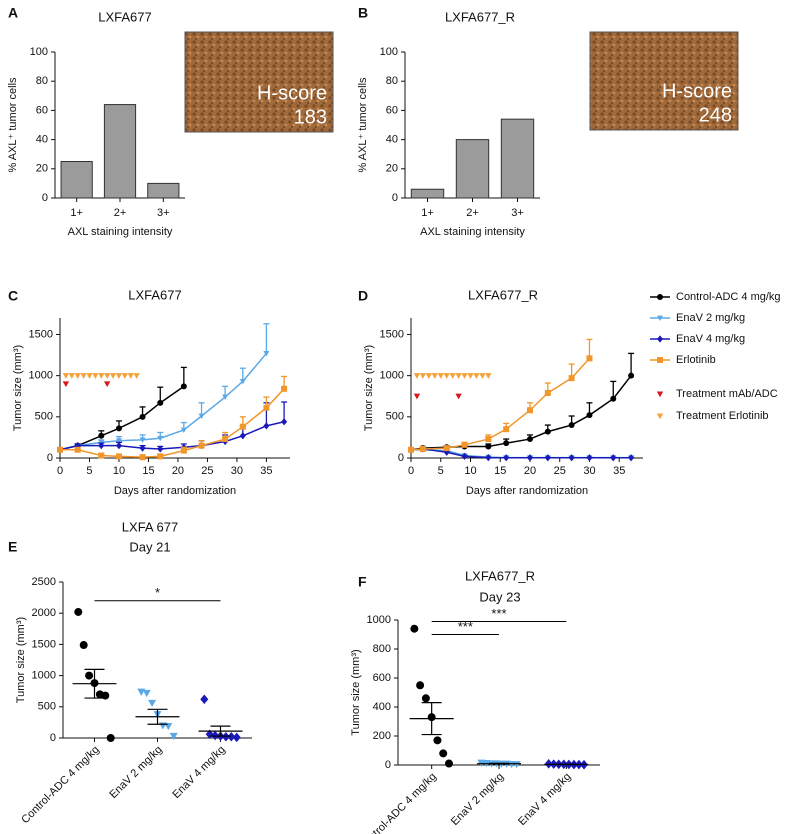 This screenshot has width=789, height=834. I want to click on x-tick-label: 0, so click(60, 471).